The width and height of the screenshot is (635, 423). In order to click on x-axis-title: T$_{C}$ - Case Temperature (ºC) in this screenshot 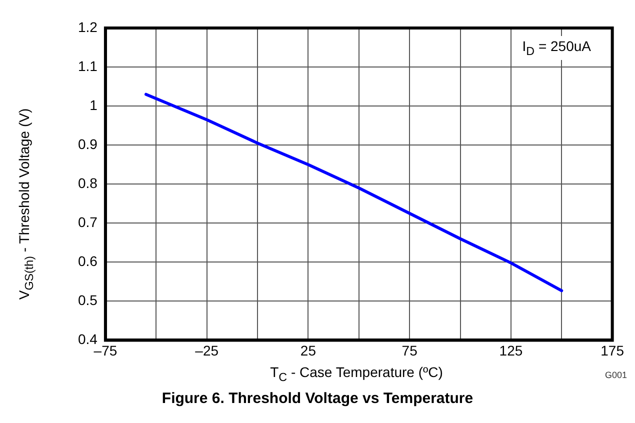, I will do `click(356, 374)`.